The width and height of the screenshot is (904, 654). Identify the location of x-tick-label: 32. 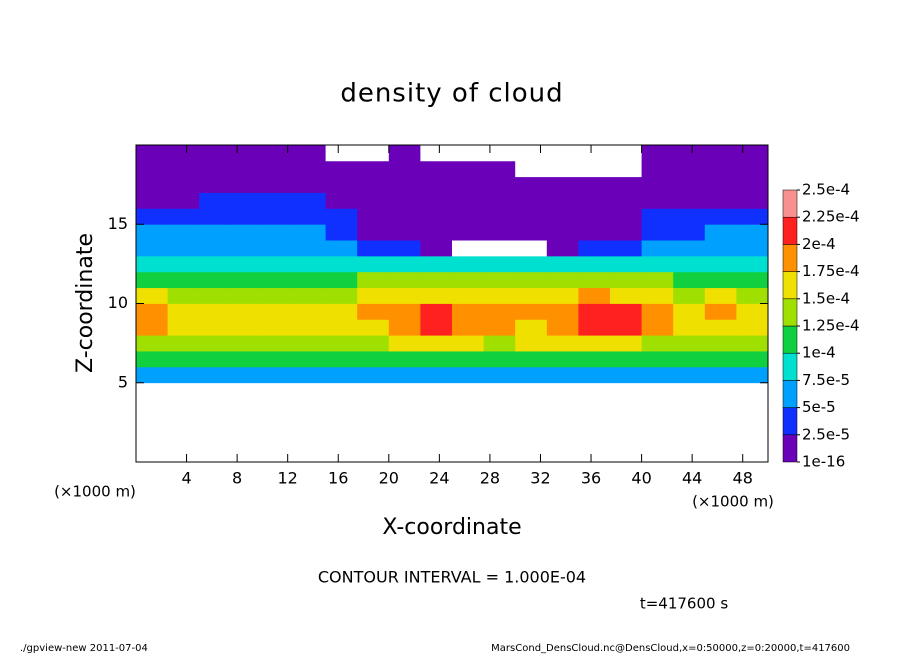
(540, 478).